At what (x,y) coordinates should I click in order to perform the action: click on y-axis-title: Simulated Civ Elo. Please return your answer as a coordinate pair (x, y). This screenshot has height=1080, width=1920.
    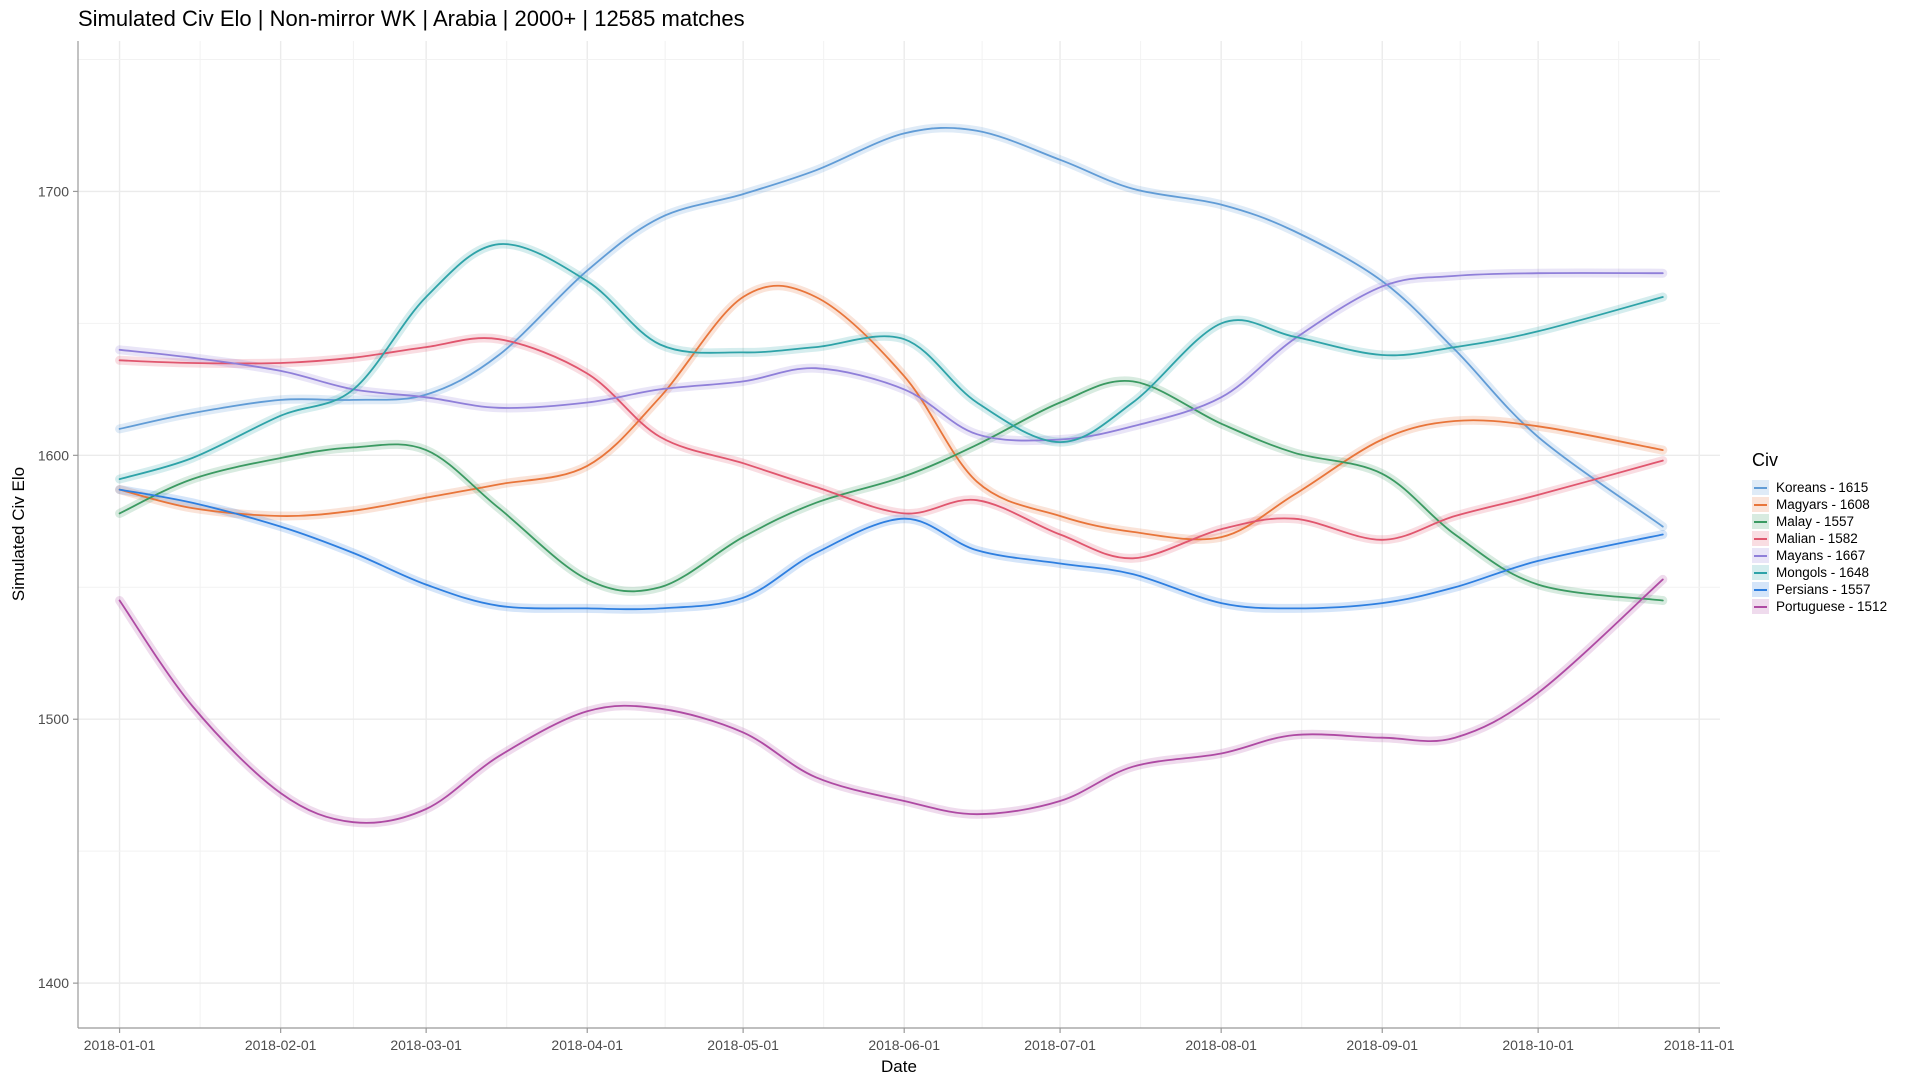
    Looking at the image, I should click on (18, 534).